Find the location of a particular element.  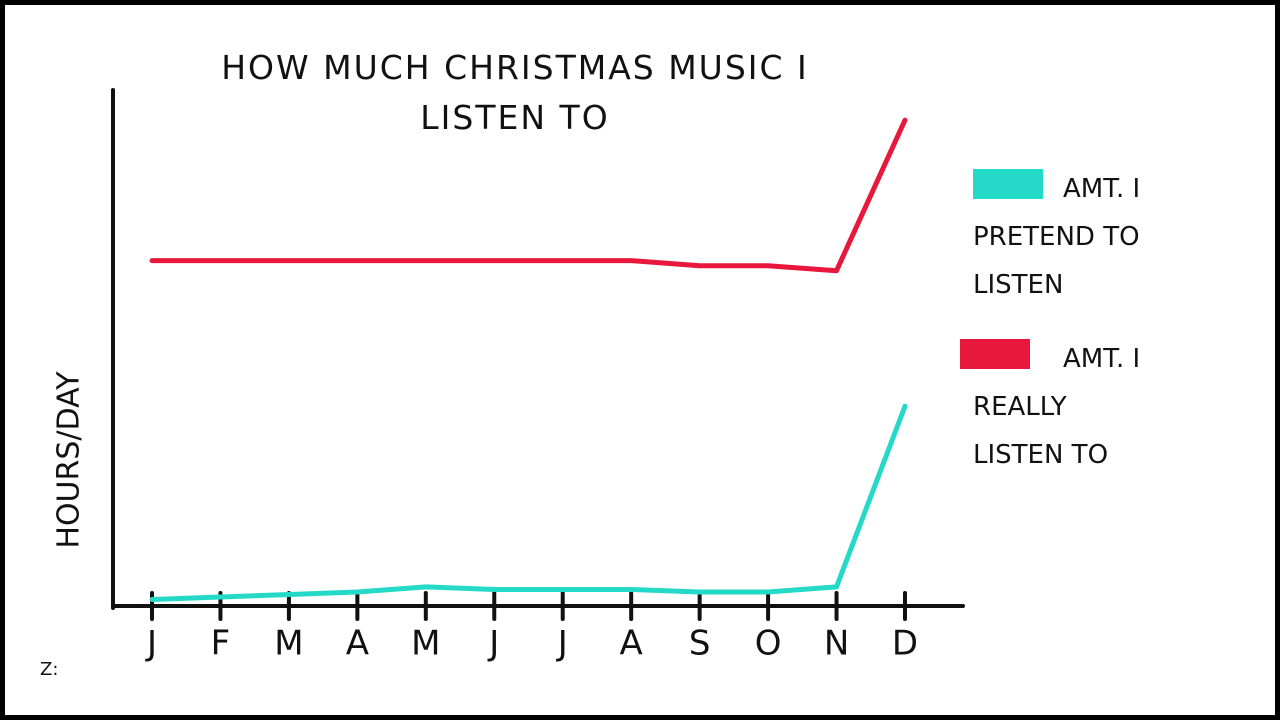

x-tick-label: D is located at coordinates (905, 644).